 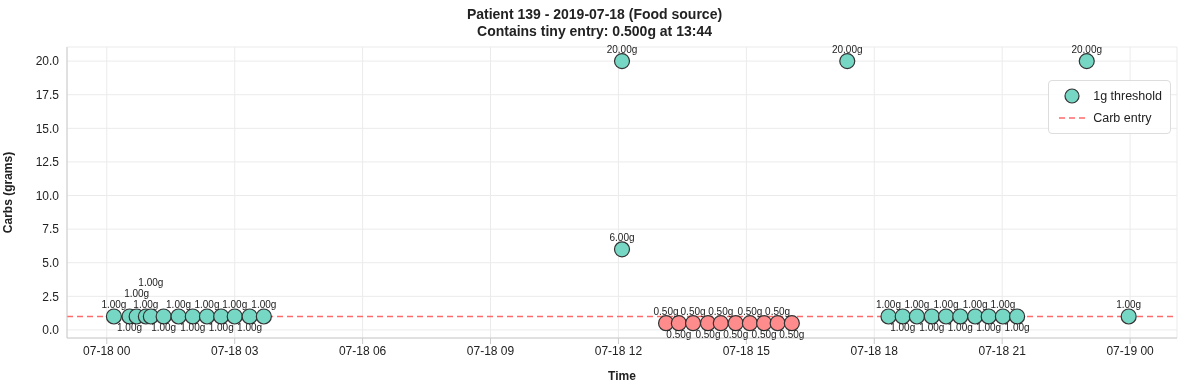 I want to click on x-tick-label: 07-18 09, so click(x=490, y=350).